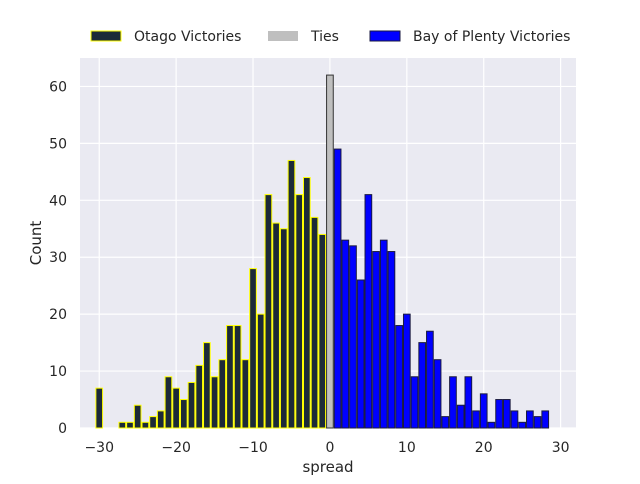 The height and width of the screenshot is (484, 640). Describe the element at coordinates (187, 37) in the screenshot. I see `legend-label: Otago Victories` at that location.